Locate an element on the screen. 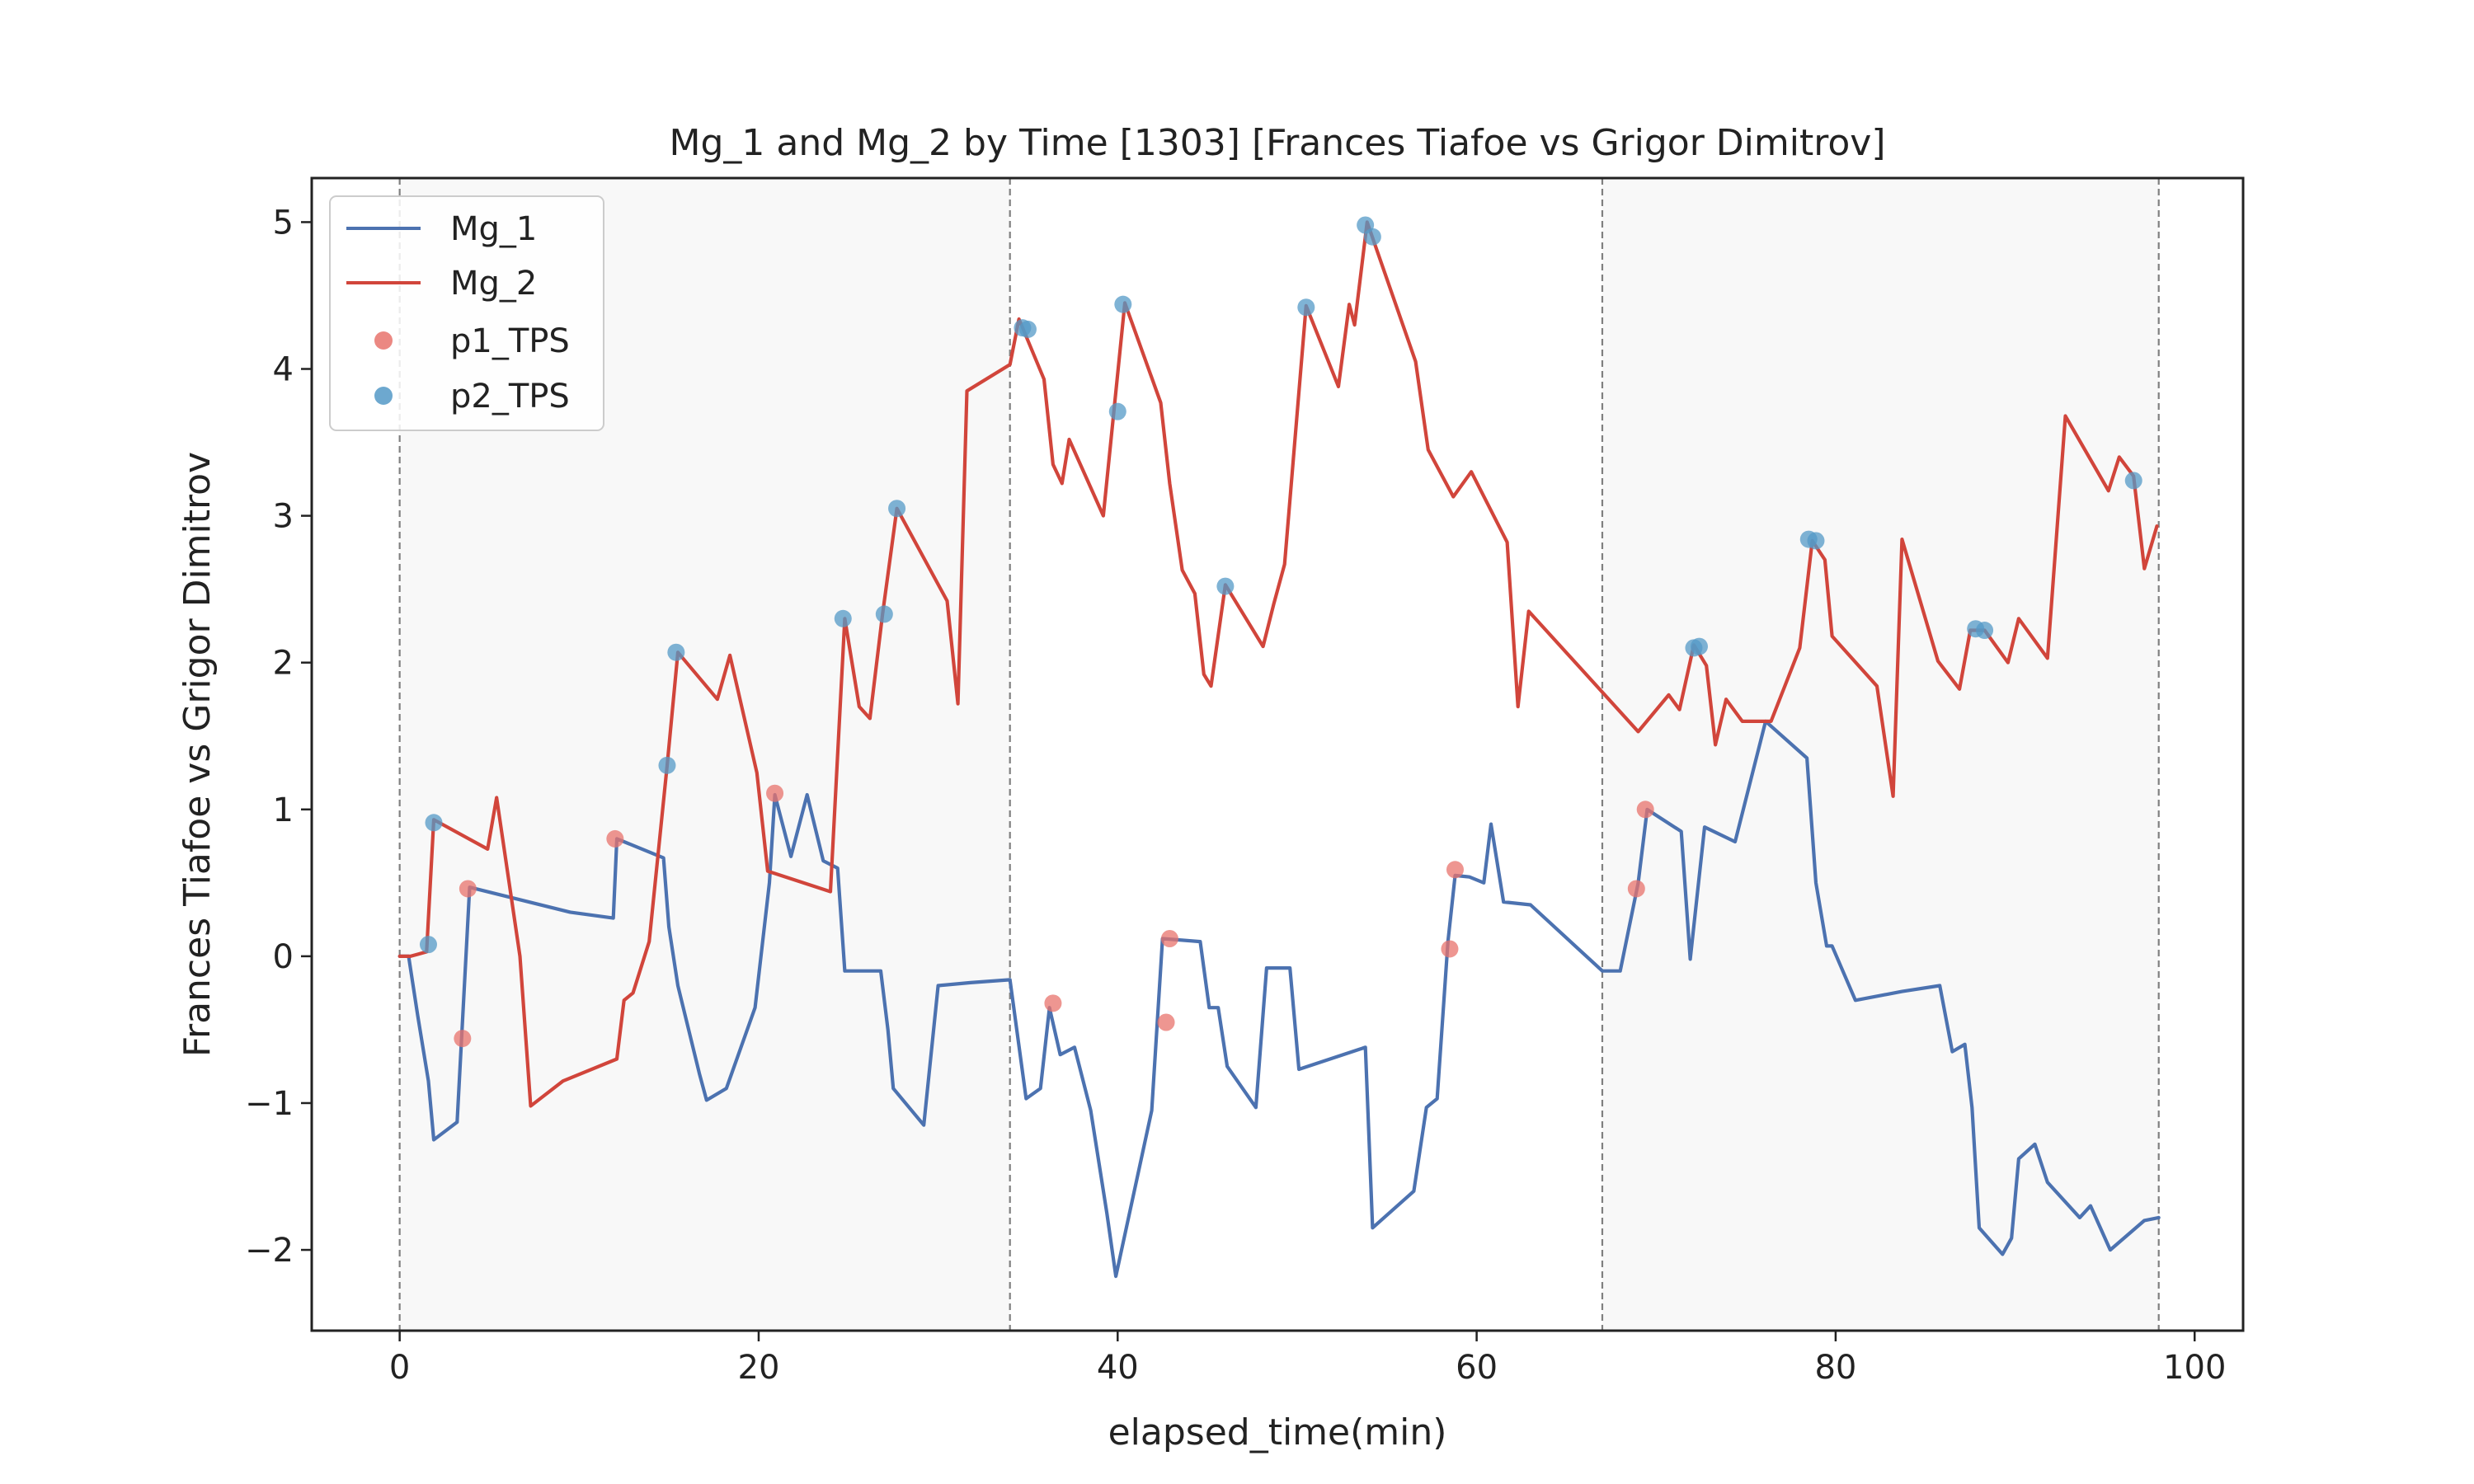 Image resolution: width=2474 pixels, height=1484 pixels. legend-marker-p1-tps is located at coordinates (383, 340).